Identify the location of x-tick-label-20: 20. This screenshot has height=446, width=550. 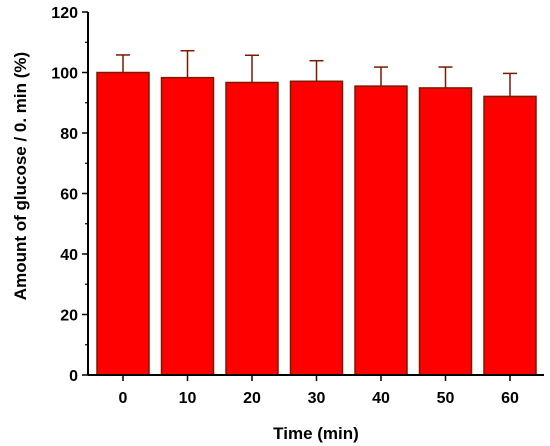
(252, 398).